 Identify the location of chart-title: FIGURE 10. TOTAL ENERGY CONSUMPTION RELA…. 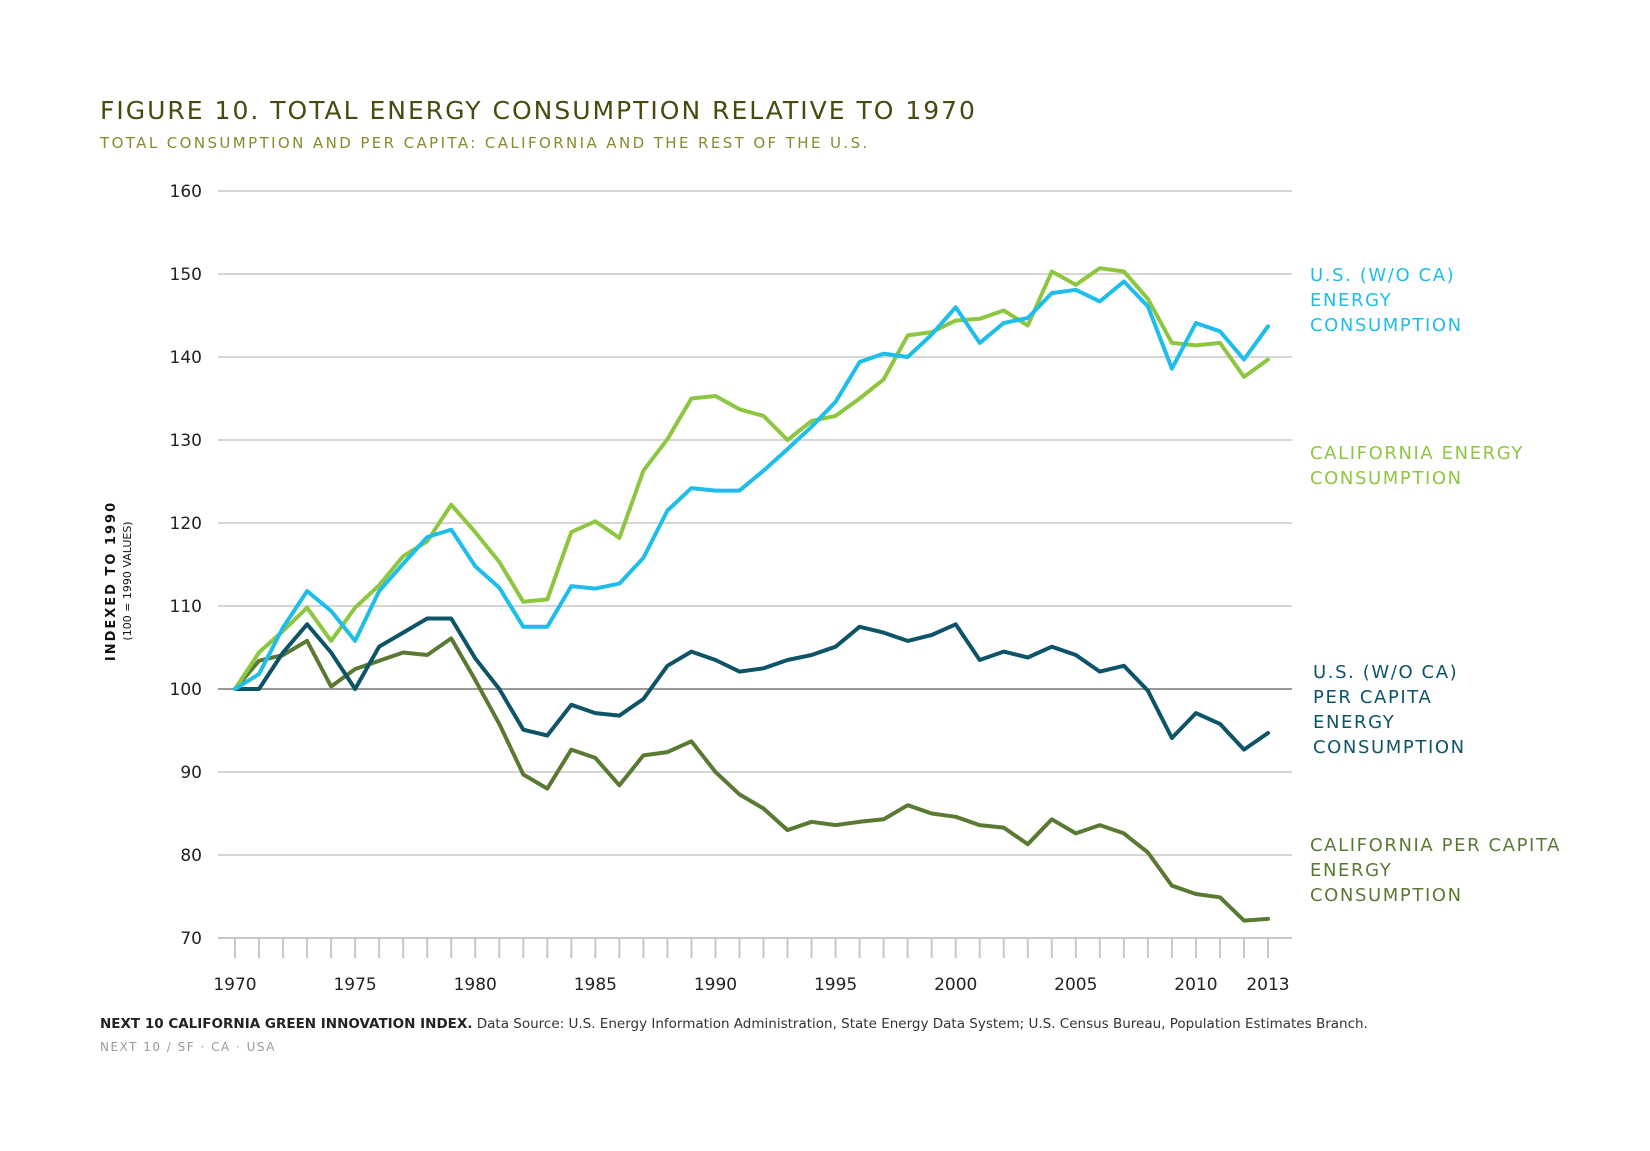
(538, 110).